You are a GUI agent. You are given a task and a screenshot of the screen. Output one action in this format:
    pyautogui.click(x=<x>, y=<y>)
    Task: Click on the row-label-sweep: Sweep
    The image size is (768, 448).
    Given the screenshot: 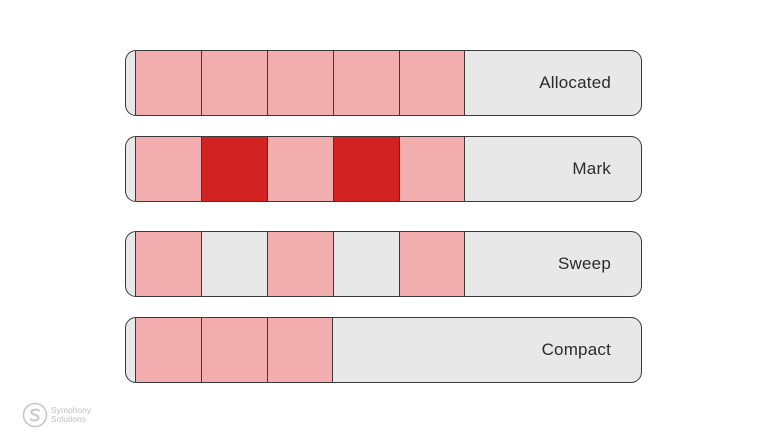 What is the action you would take?
    pyautogui.click(x=584, y=263)
    